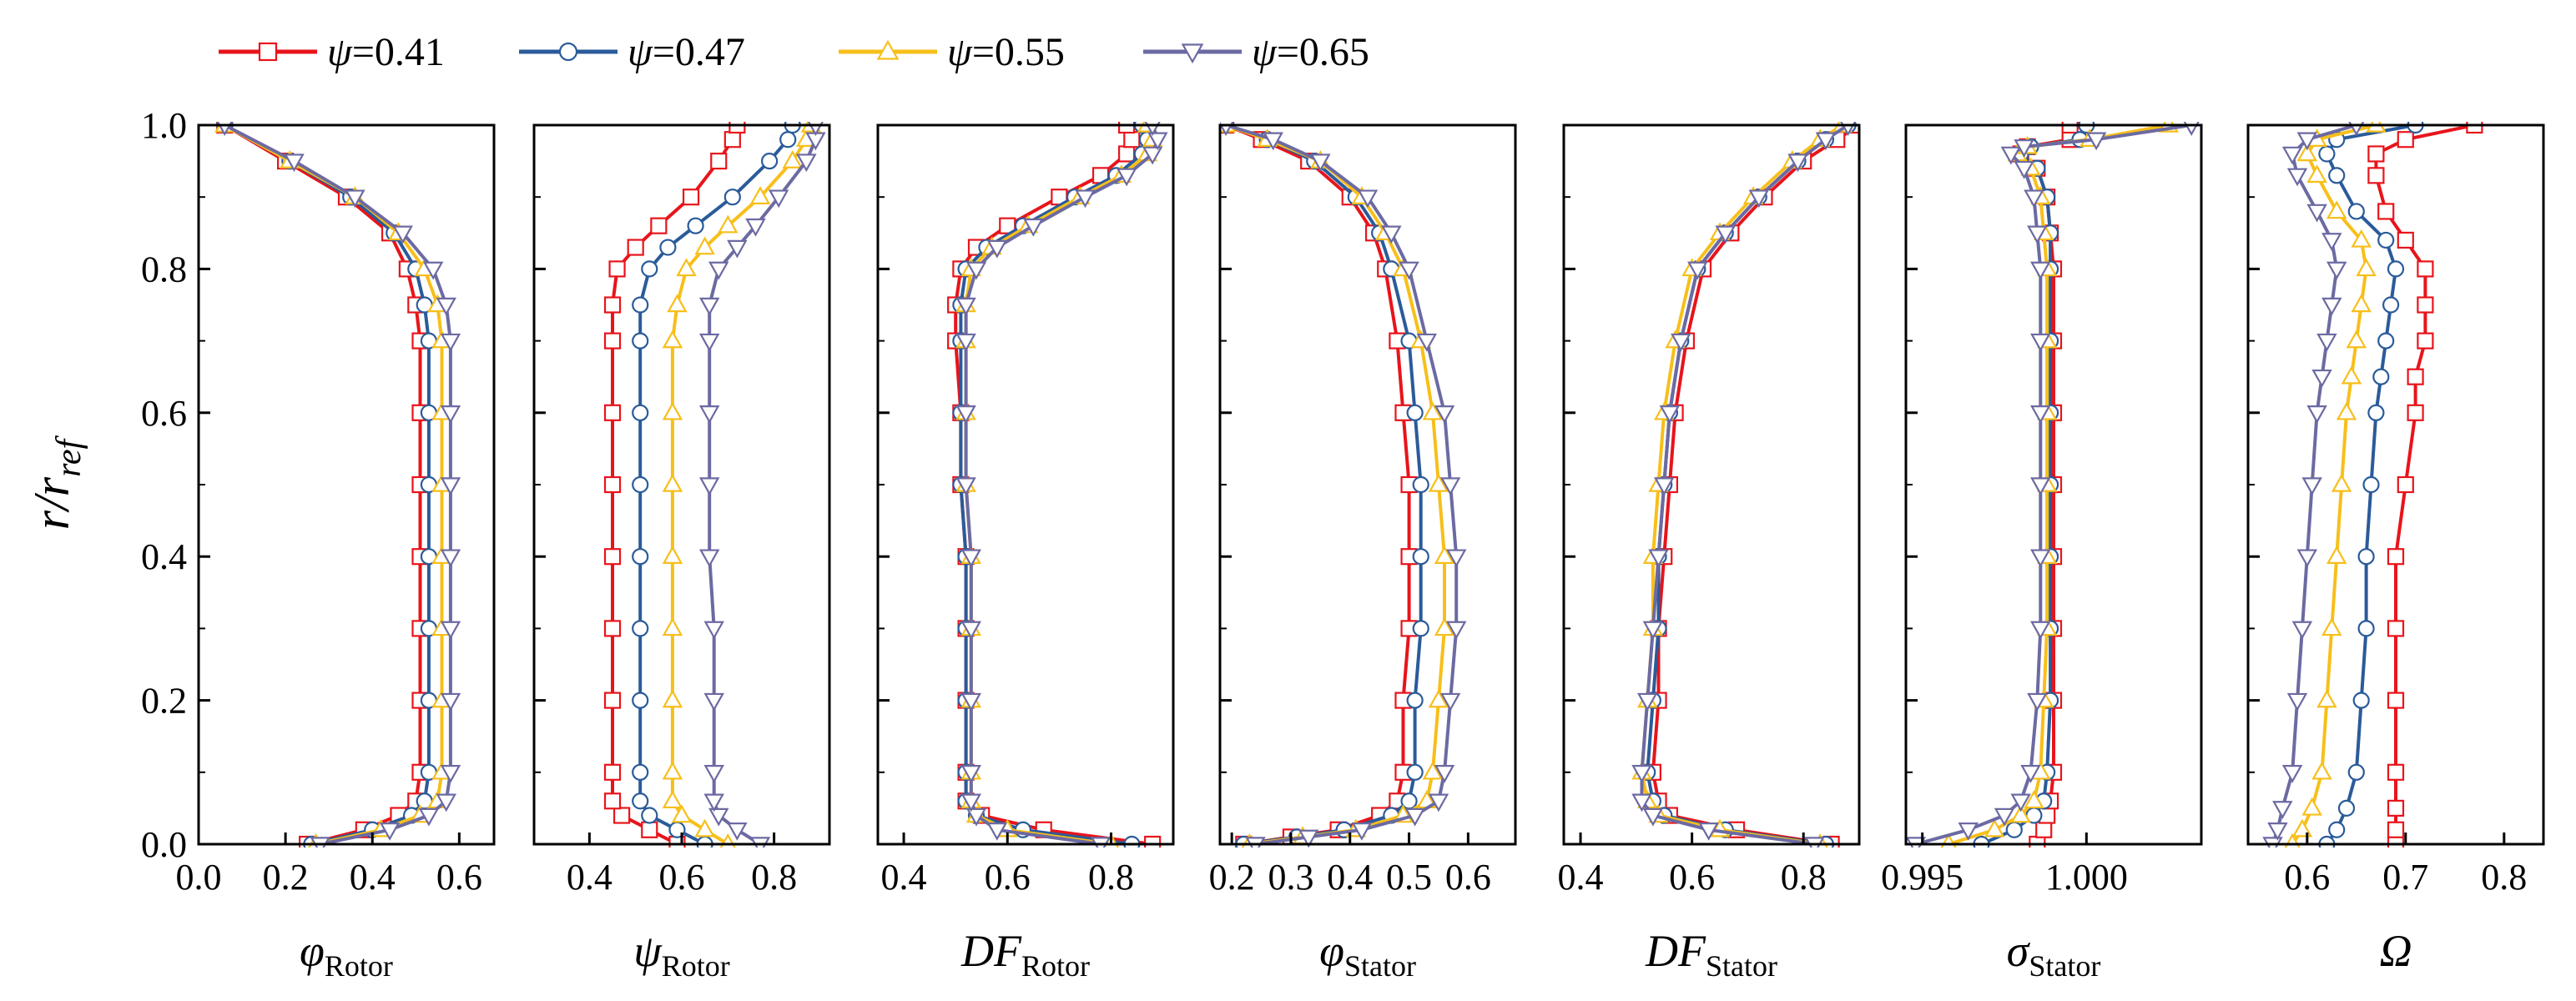  What do you see at coordinates (686, 52) in the screenshot?
I see `legend-label: ψ=0.47` at bounding box center [686, 52].